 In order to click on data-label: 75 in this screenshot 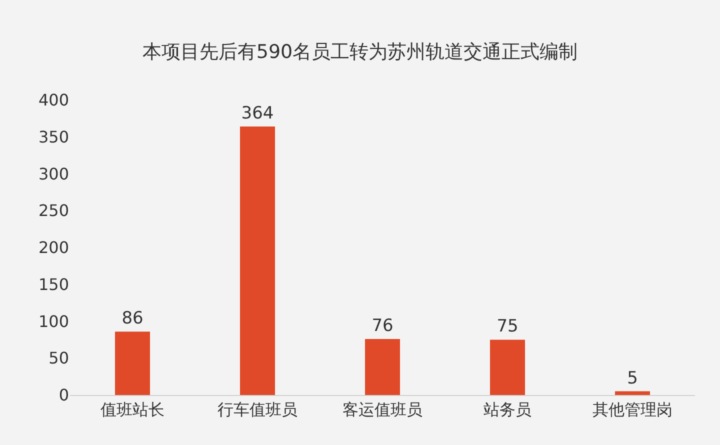, I will do `click(507, 326)`.